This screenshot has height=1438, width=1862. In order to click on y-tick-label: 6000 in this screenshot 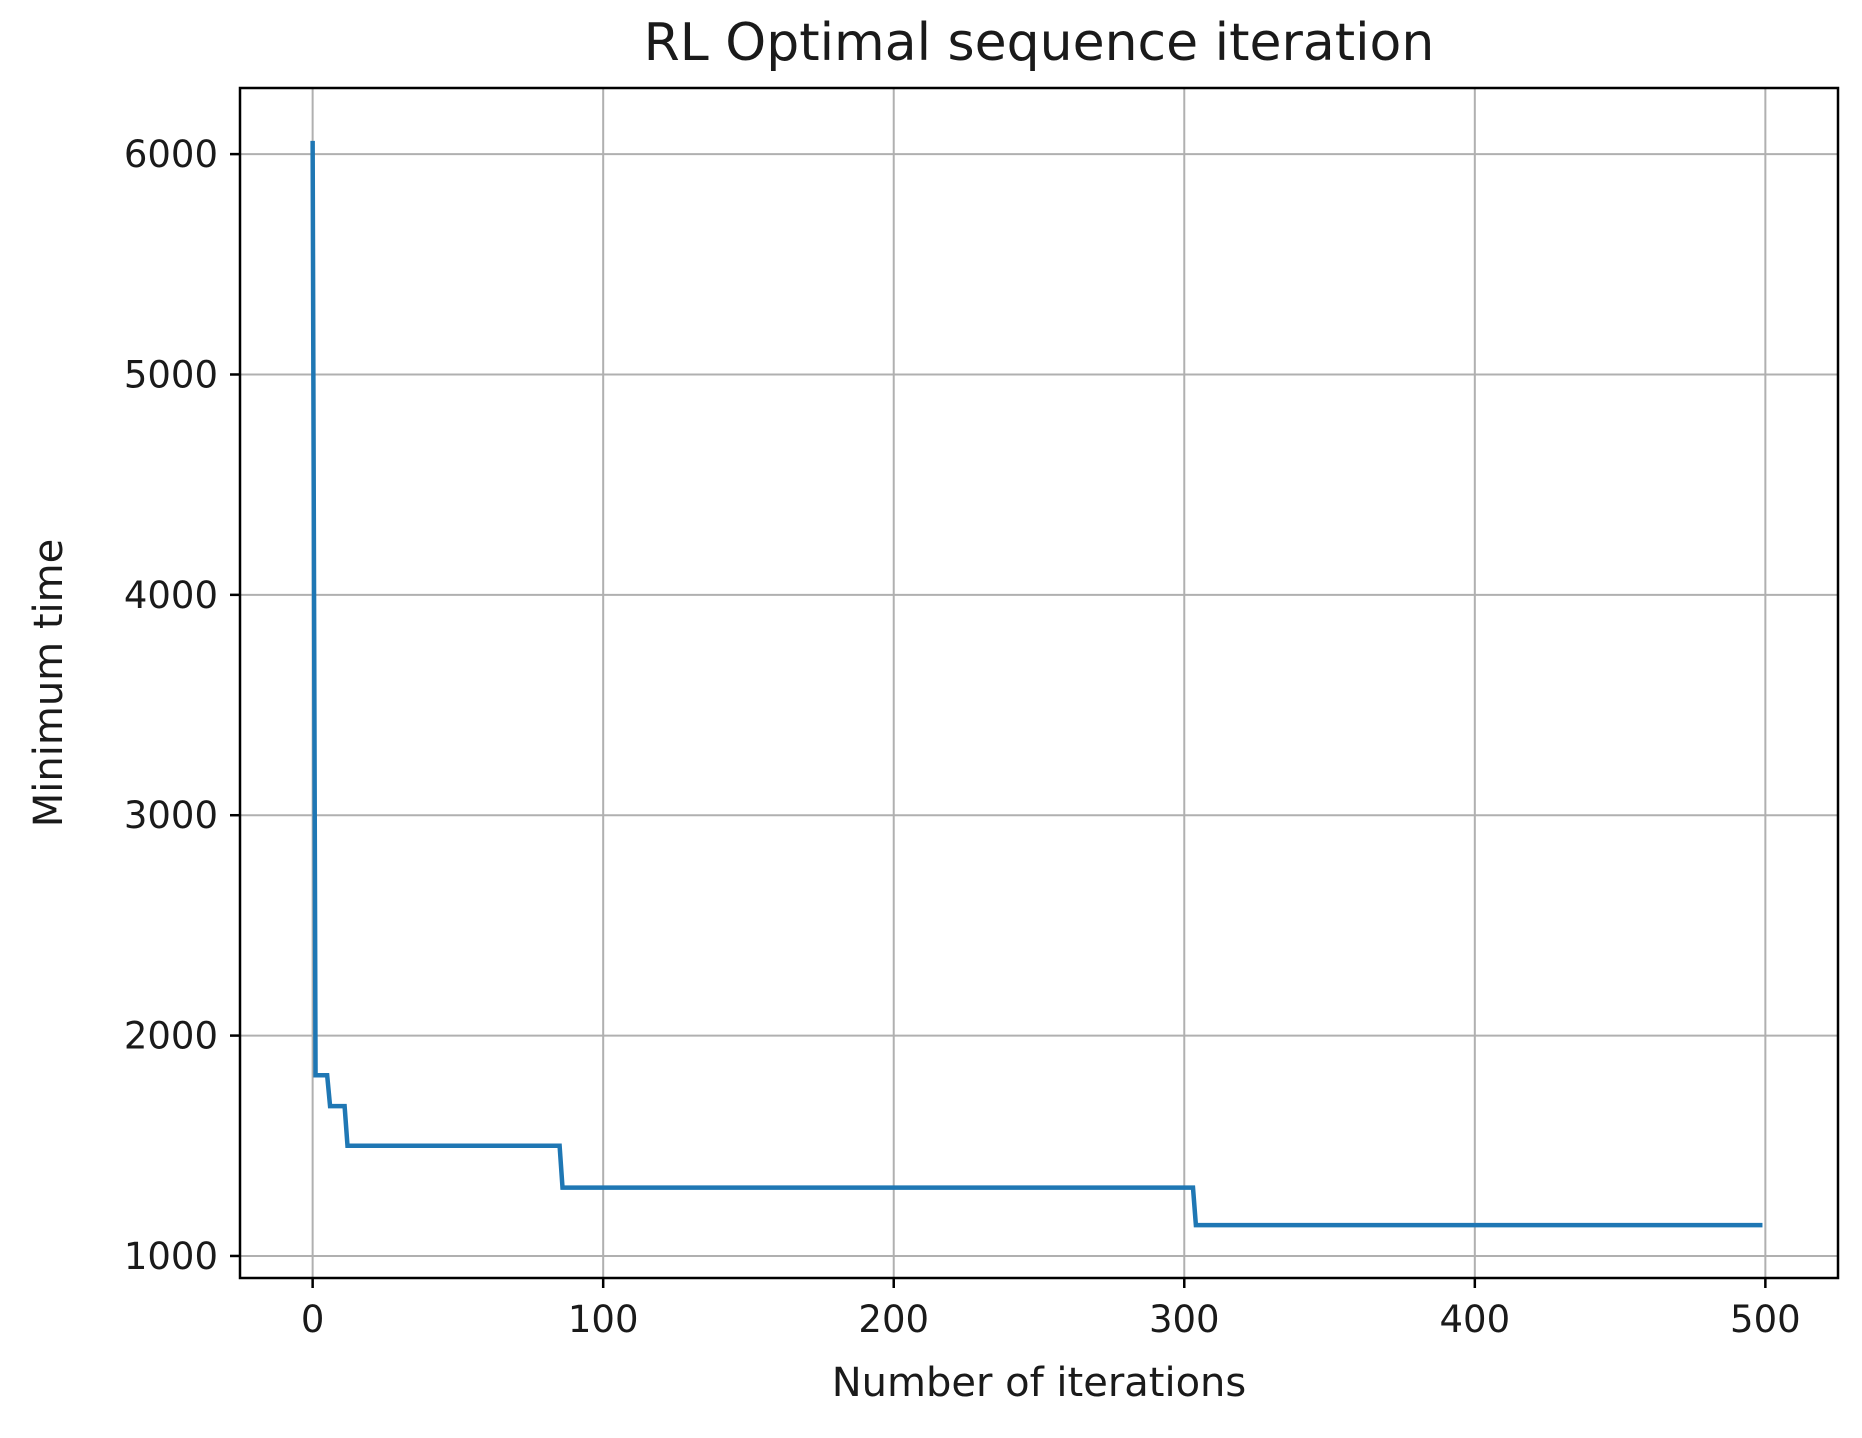, I will do `click(171, 154)`.